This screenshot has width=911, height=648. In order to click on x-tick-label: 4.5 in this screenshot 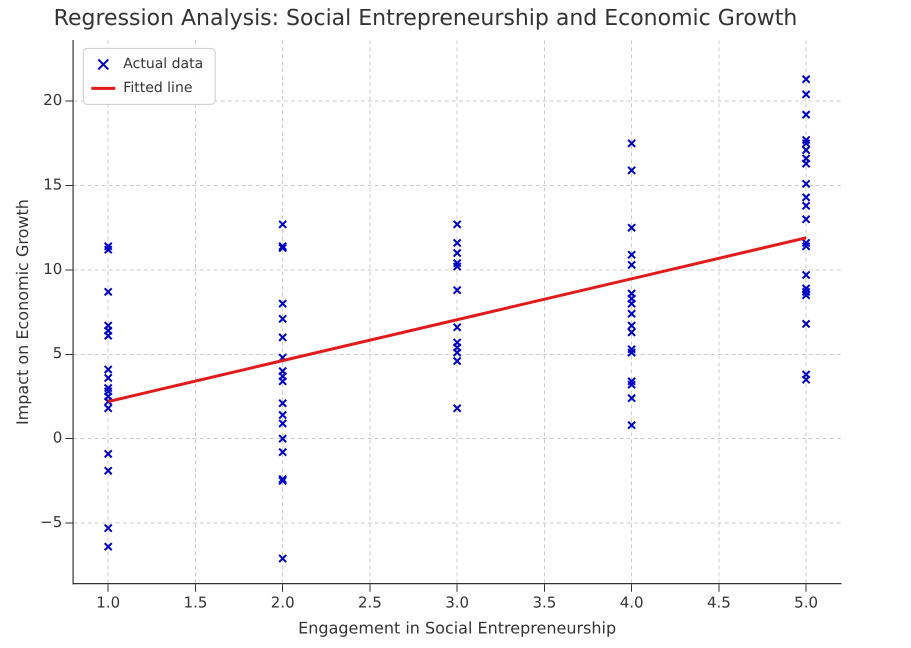, I will do `click(718, 603)`.